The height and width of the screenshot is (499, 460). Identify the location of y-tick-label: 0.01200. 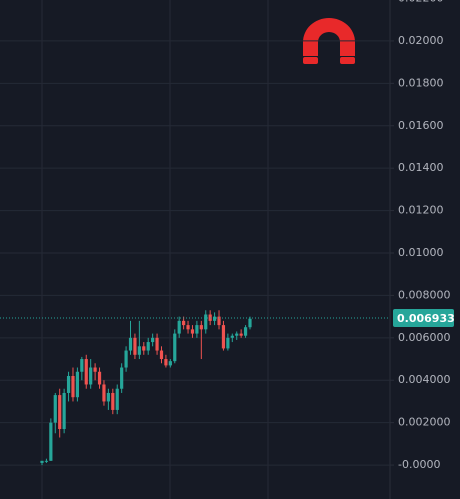
(421, 210).